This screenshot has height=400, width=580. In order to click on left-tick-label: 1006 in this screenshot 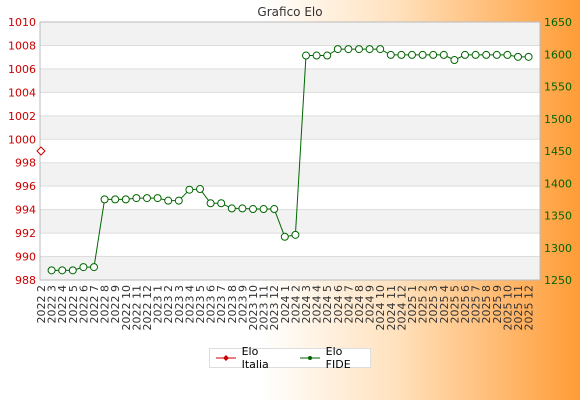, I will do `click(22, 69)`.